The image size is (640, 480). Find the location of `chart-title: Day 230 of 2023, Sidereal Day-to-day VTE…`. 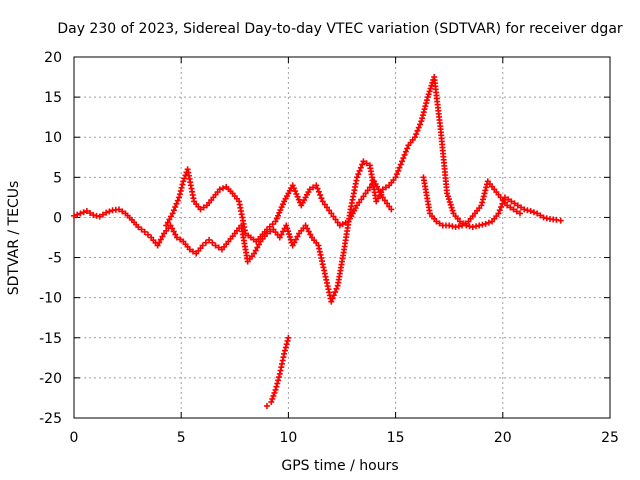

chart-title: Day 230 of 2023, Sidereal Day-to-day VTE… is located at coordinates (340, 29).